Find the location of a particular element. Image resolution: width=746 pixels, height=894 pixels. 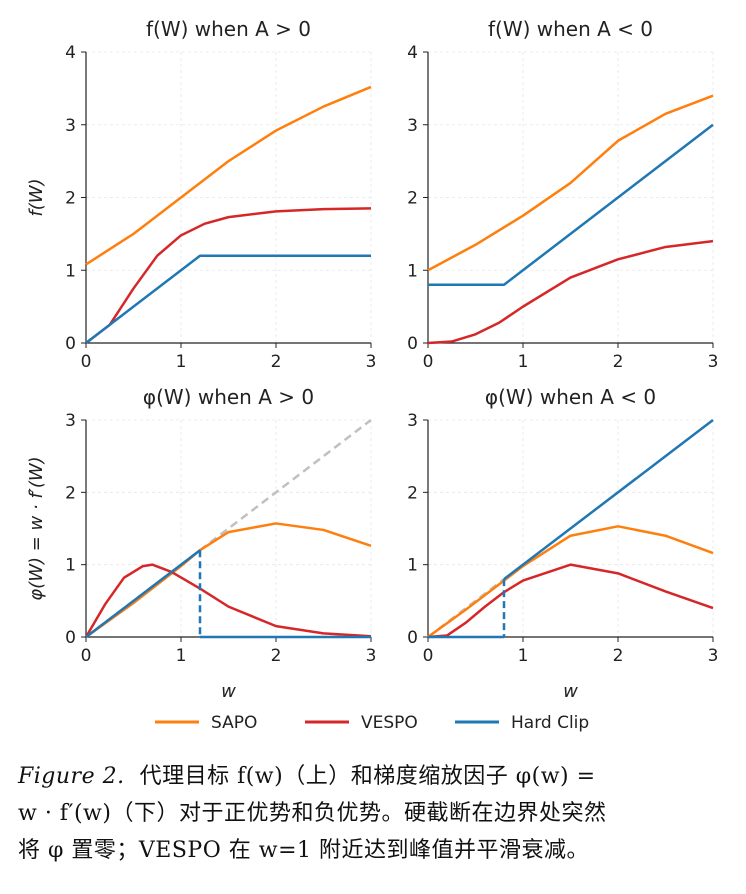

caption-line: 代理目标 f(w)（上）和梯度缩放因子 φ(w) = is located at coordinates (367, 776).